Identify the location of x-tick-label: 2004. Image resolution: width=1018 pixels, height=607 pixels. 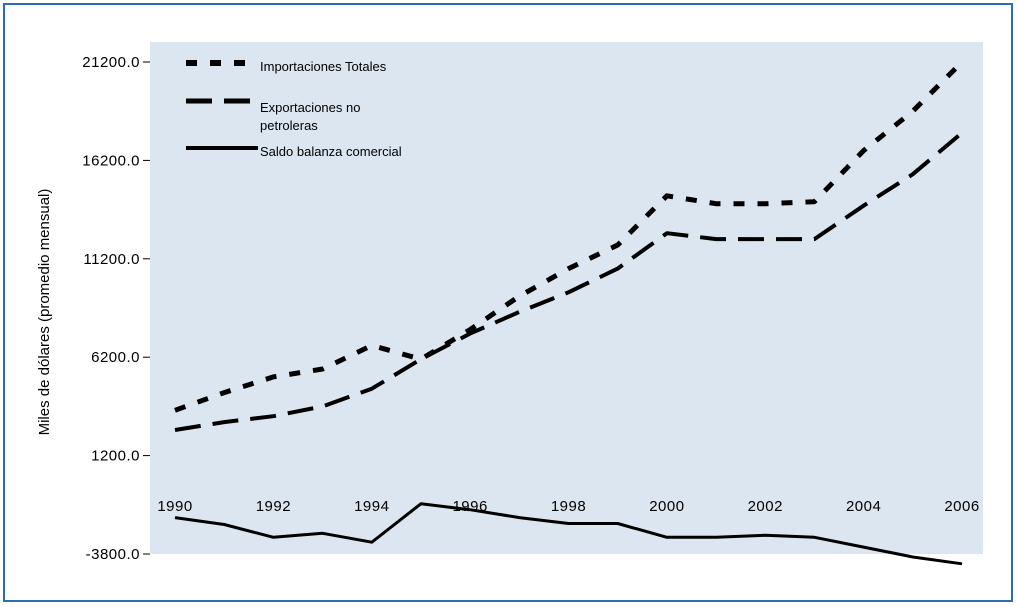
(863, 506).